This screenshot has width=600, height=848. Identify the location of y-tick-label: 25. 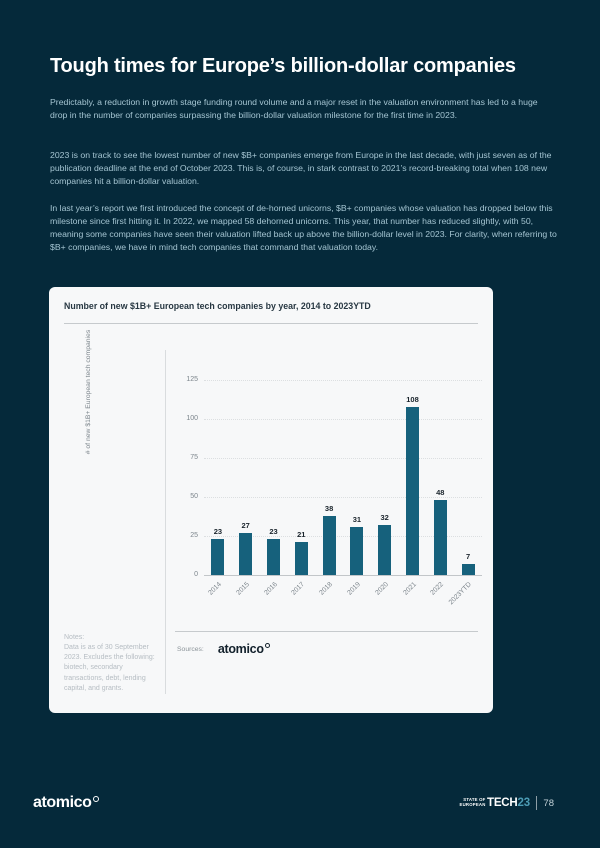
(194, 535).